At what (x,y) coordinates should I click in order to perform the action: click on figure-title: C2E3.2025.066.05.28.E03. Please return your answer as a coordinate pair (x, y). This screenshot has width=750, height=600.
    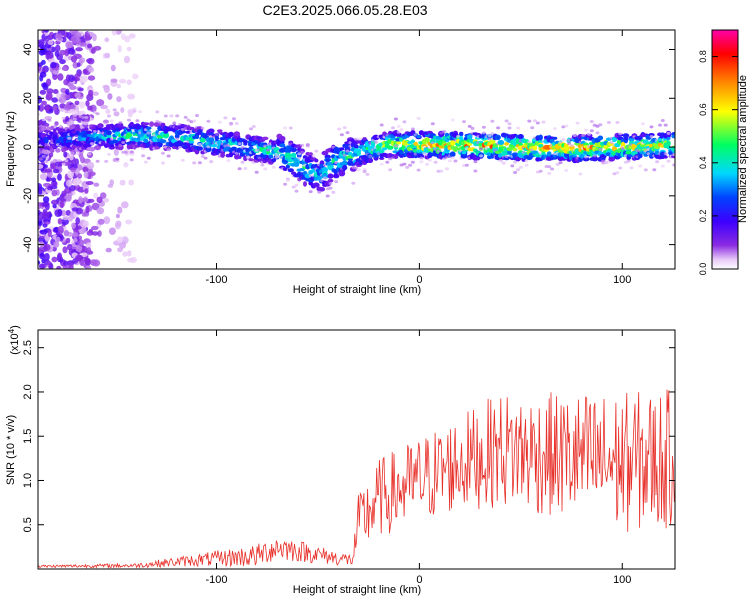
    Looking at the image, I should click on (344, 10).